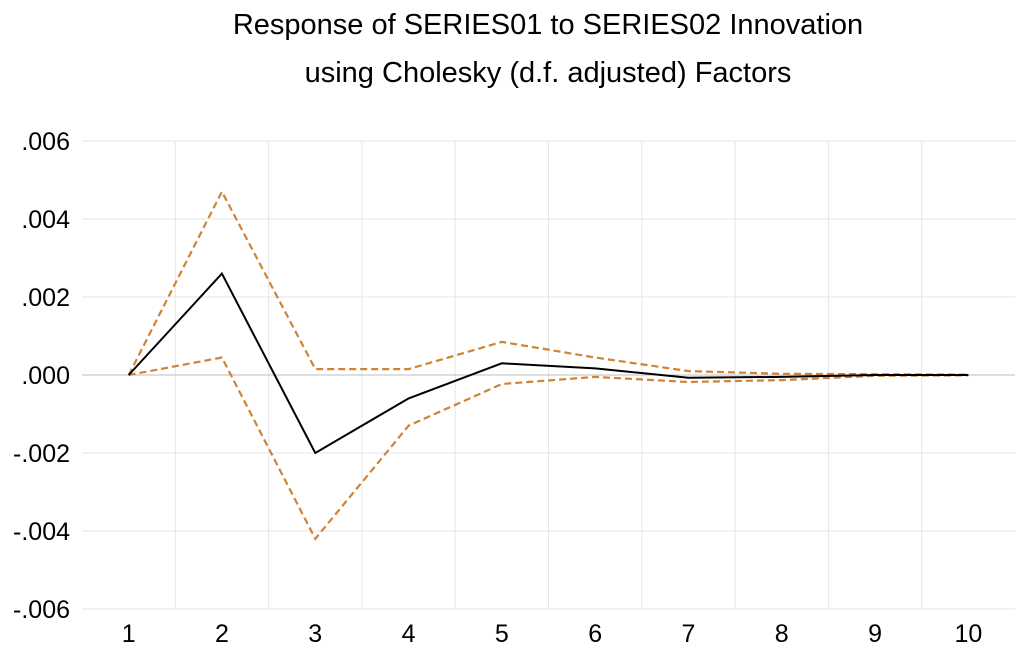  Describe the element at coordinates (41, 454) in the screenshot. I see `y-tick-label: -.002` at that location.